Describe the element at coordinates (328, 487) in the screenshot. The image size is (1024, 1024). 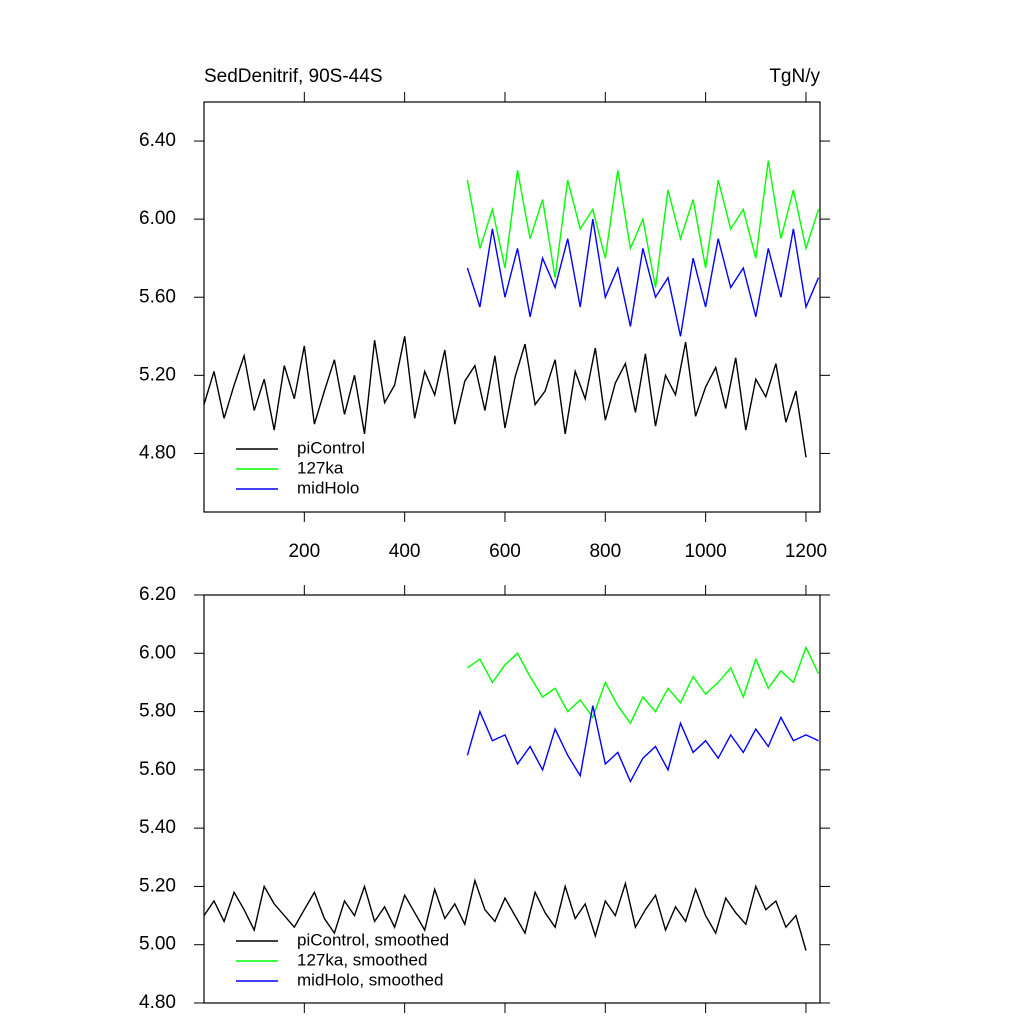
I see `legend-label: midHolo` at that location.